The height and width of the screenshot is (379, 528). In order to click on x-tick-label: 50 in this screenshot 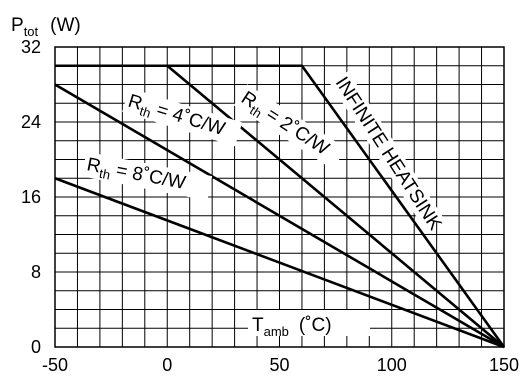, I will do `click(279, 365)`.